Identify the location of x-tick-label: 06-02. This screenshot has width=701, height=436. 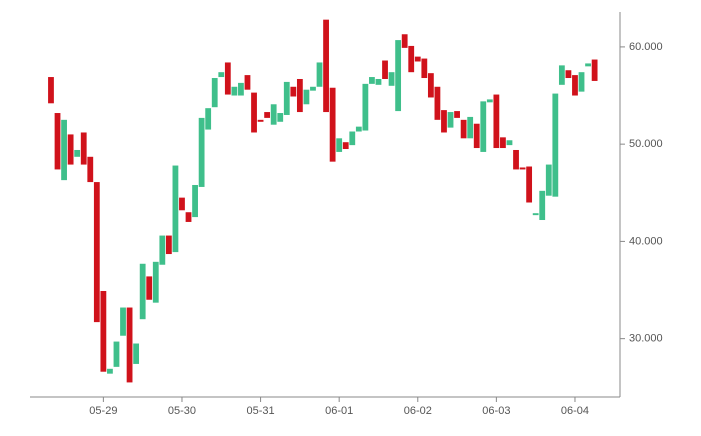
(418, 411).